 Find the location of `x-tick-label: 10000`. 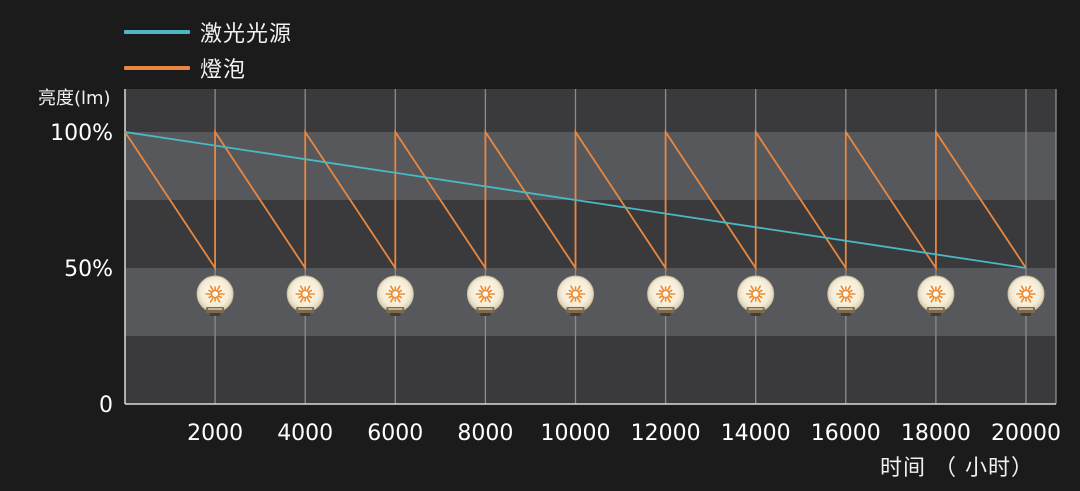

x-tick-label: 10000 is located at coordinates (576, 433).